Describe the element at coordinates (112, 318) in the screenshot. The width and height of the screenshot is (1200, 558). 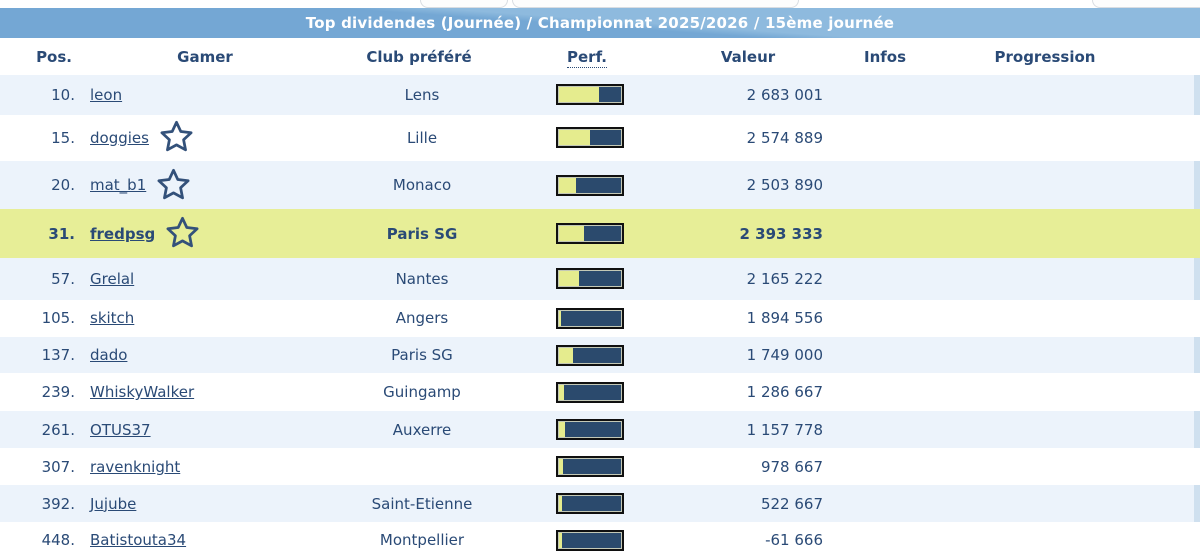
I see `gamer-link: skitch` at that location.